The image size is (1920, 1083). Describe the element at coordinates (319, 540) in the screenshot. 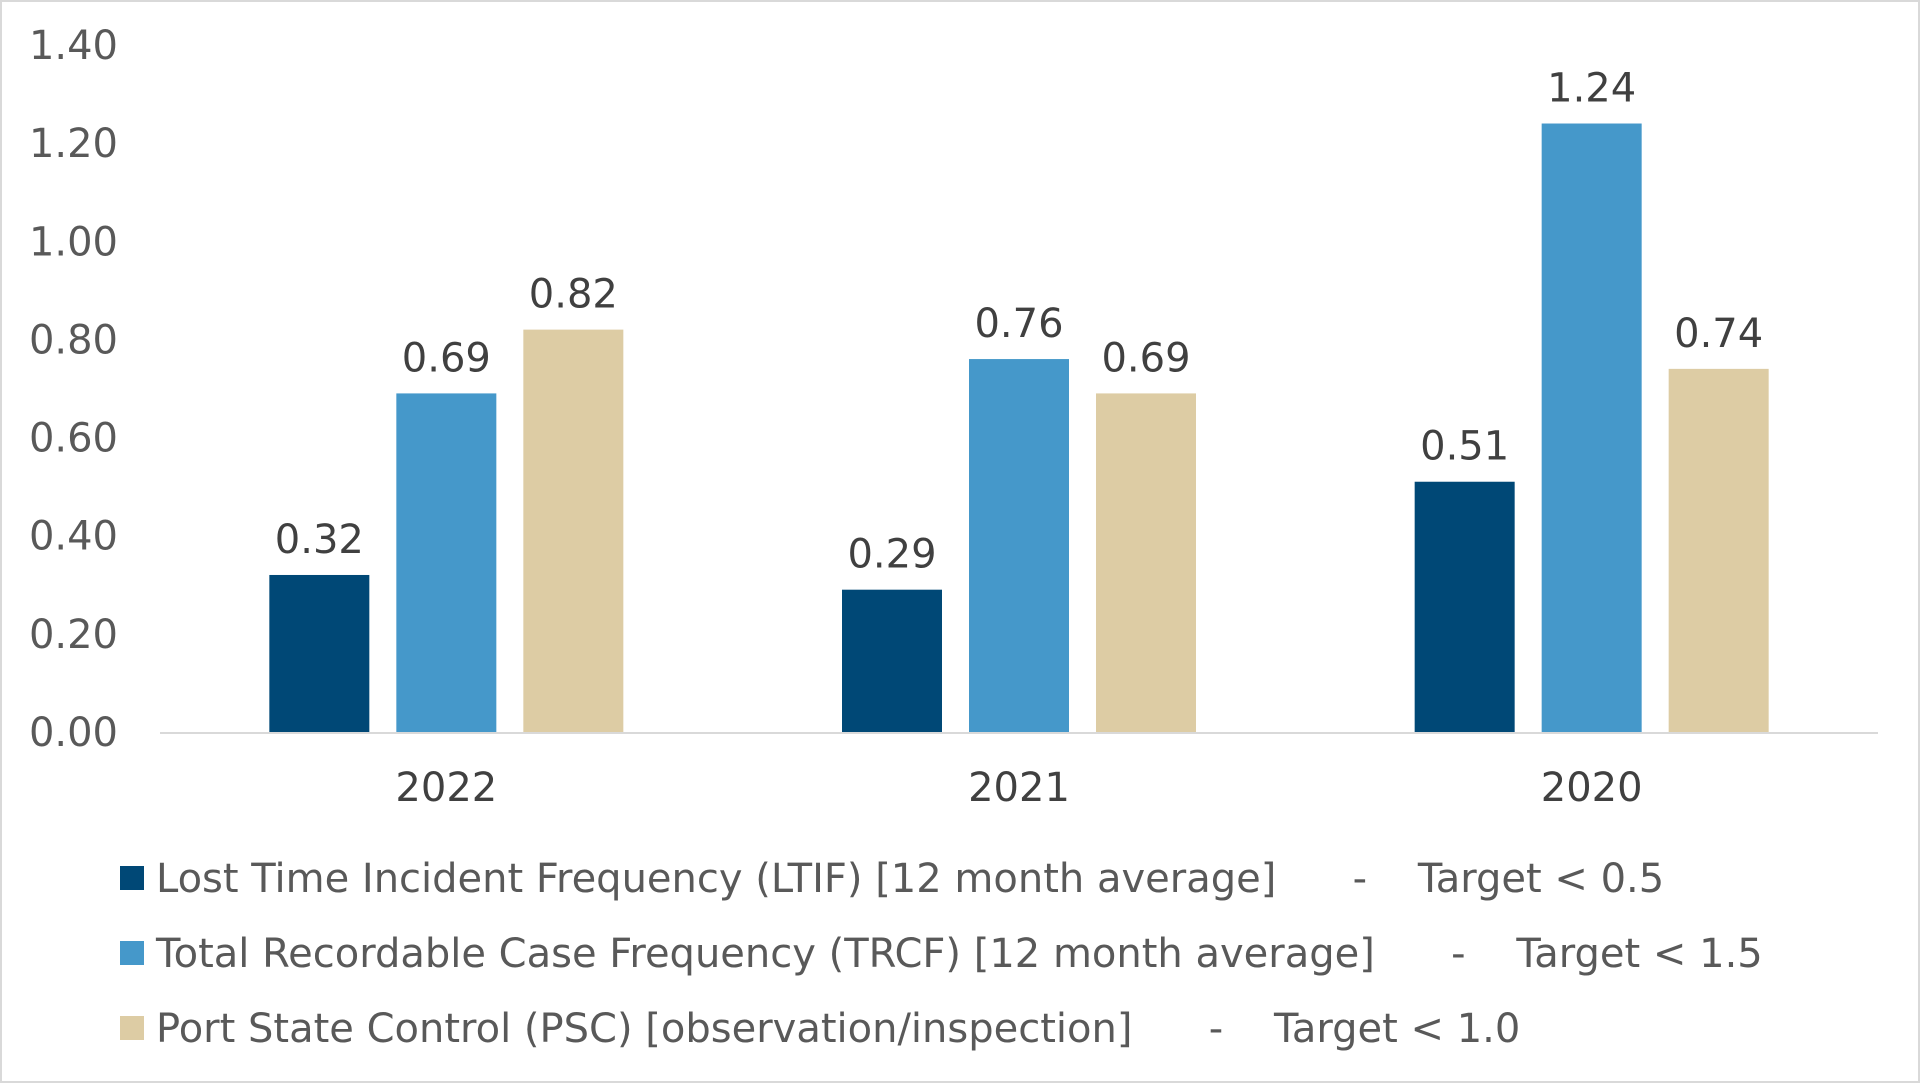

I see `data-label: 0.32` at that location.